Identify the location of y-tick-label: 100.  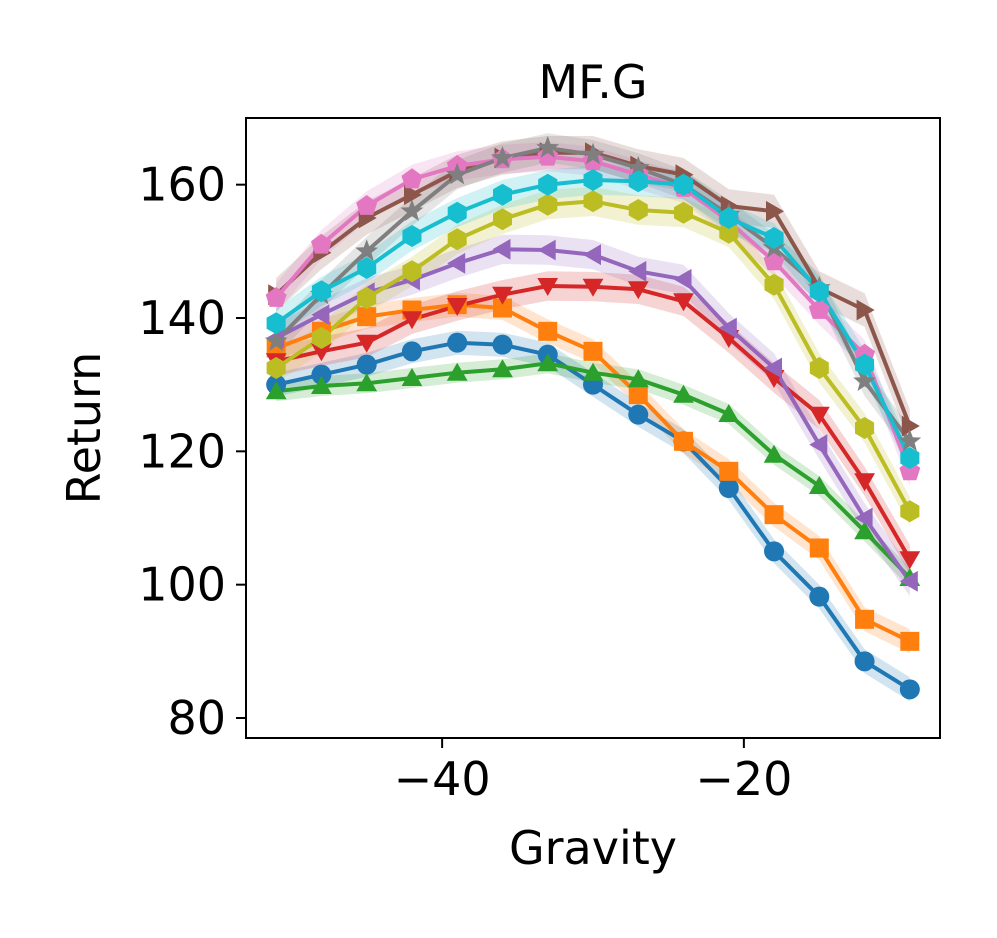
(182, 585).